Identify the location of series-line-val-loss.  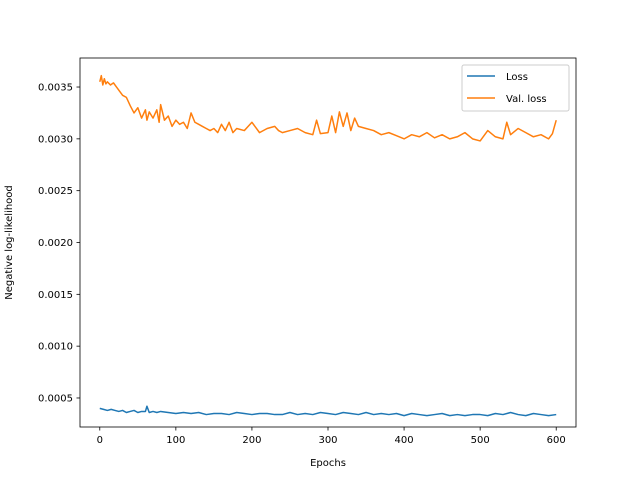
(328, 108).